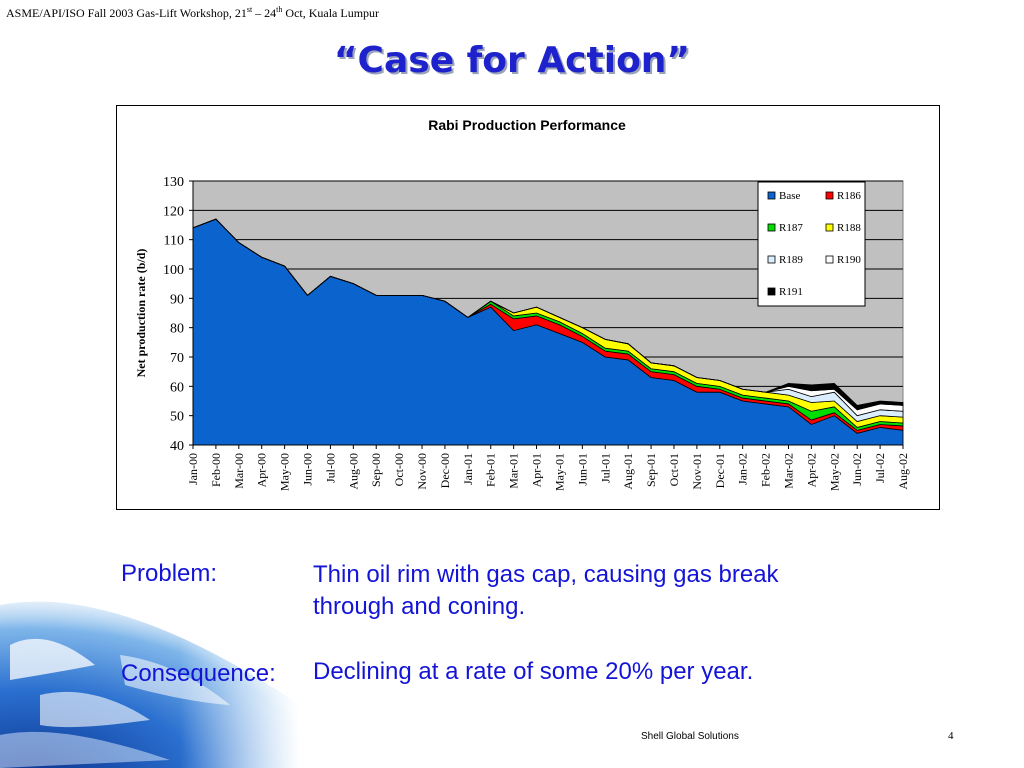 The width and height of the screenshot is (1024, 768). What do you see at coordinates (422, 471) in the screenshot?
I see `x-tick-label: Nov-00` at bounding box center [422, 471].